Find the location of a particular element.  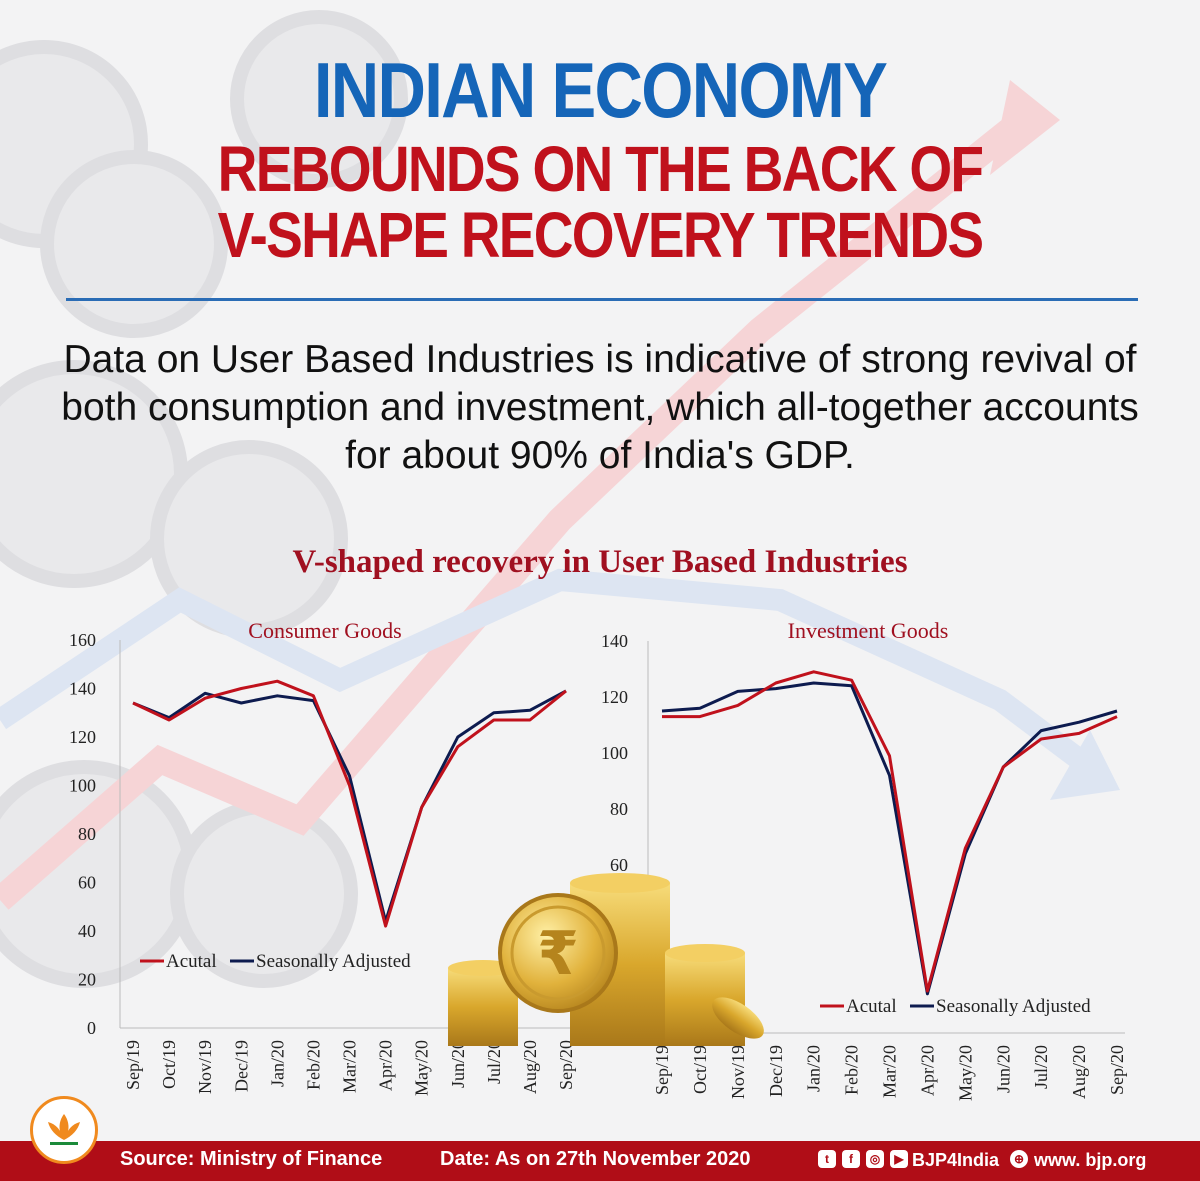

source-text: Source: Ministry of Finance is located at coordinates (251, 1159).